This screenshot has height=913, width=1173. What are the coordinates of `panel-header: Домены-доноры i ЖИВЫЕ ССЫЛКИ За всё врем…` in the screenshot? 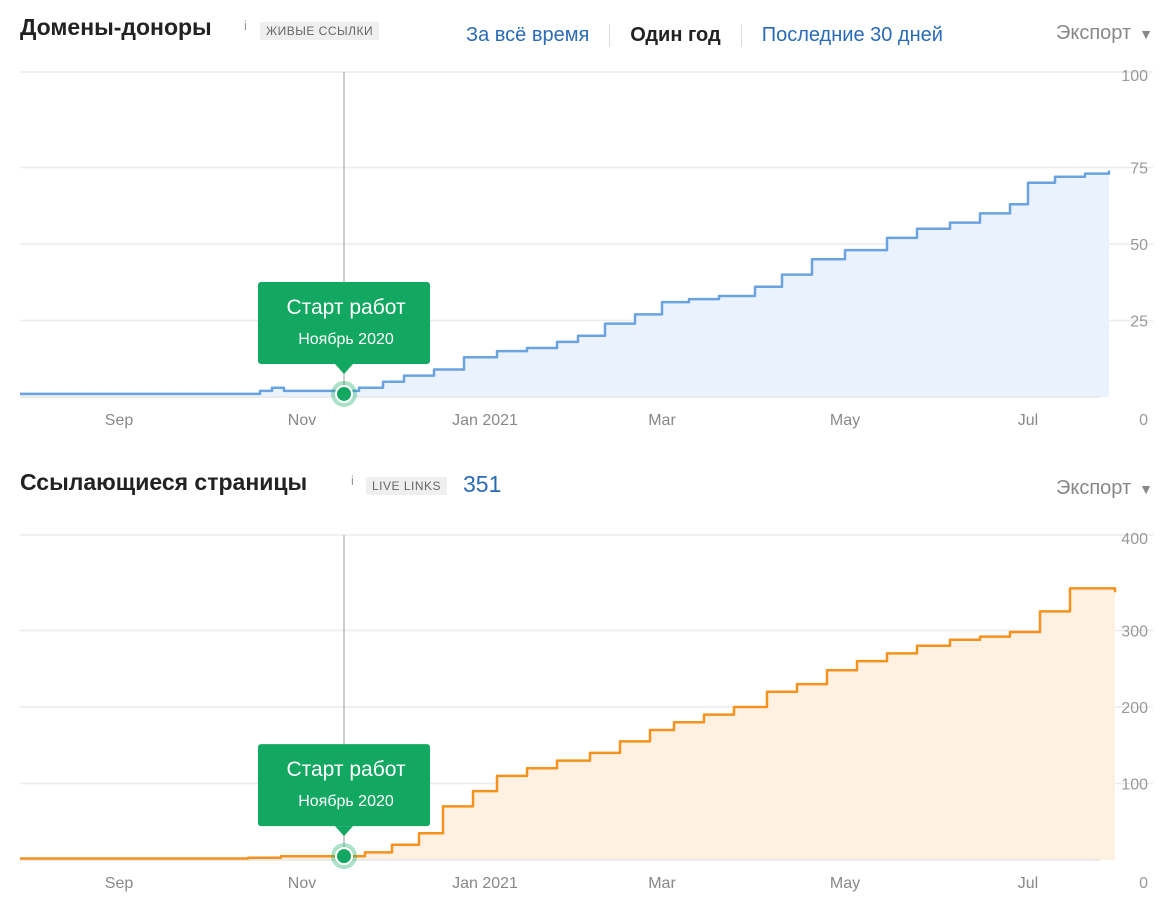 It's located at (586, 34).